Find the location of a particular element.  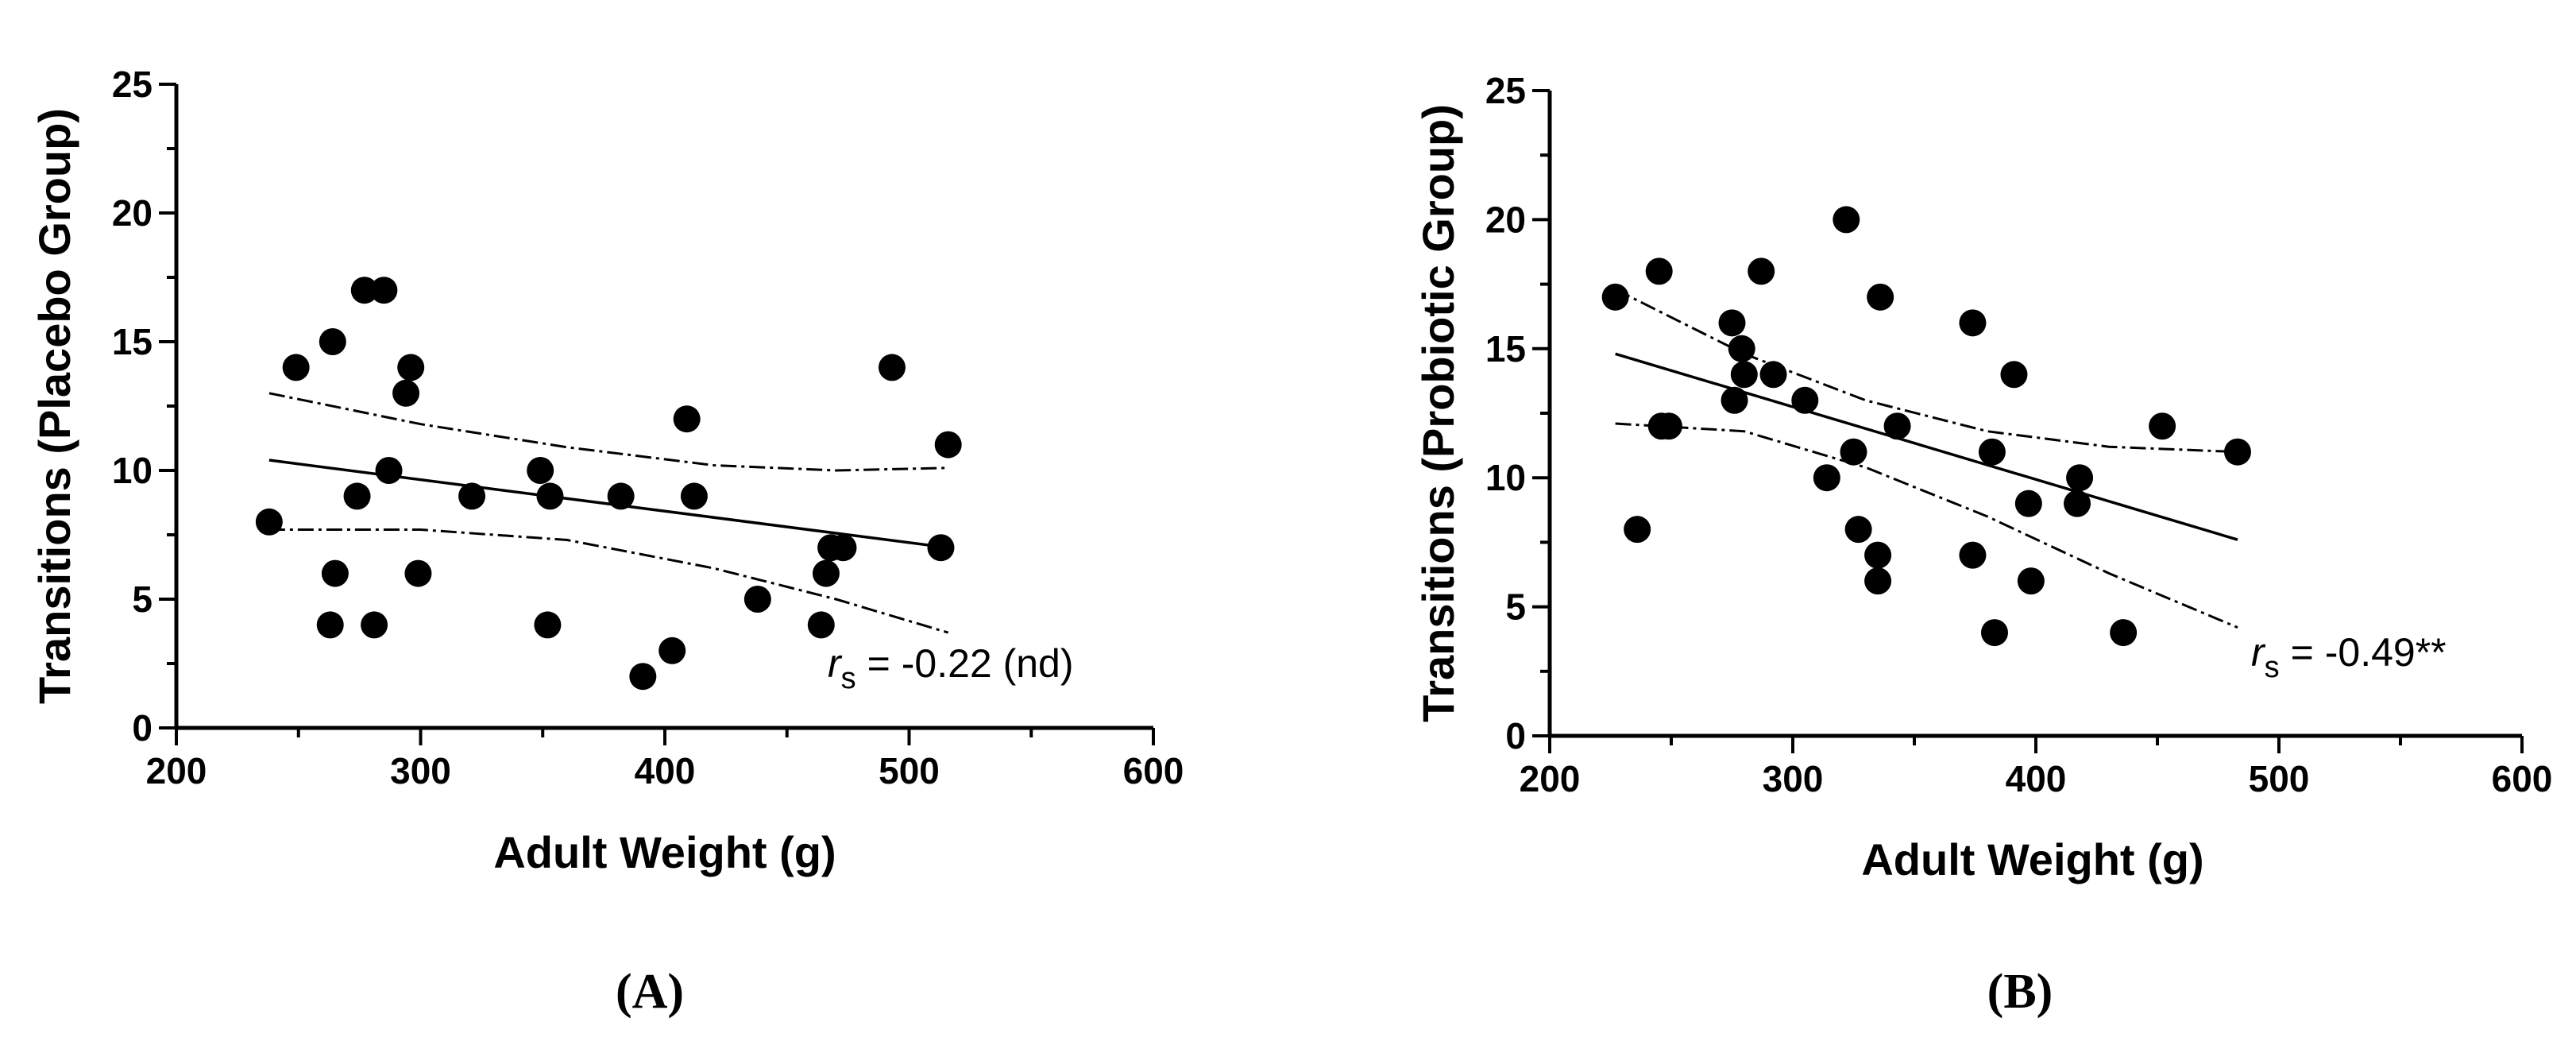

panel-a-y-tick-label: 15 is located at coordinates (132, 341).